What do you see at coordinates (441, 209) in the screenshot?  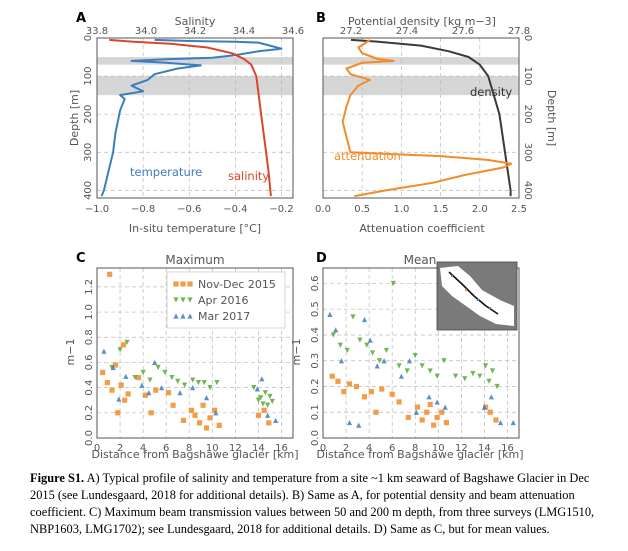 I see `bottom-tick-label: 1.5` at bounding box center [441, 209].